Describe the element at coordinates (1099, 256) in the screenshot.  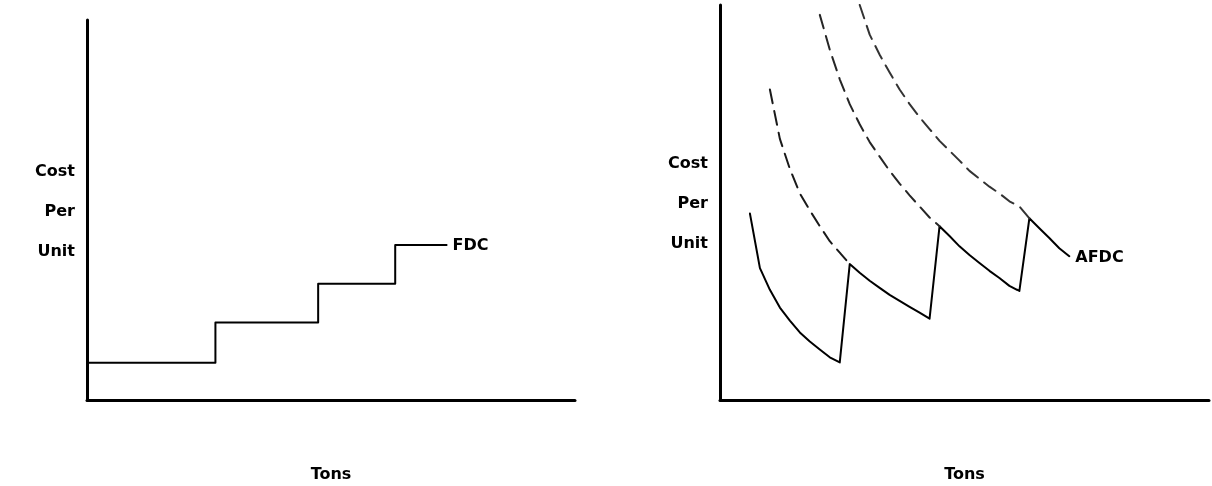
I see `series-label: AFDC` at that location.